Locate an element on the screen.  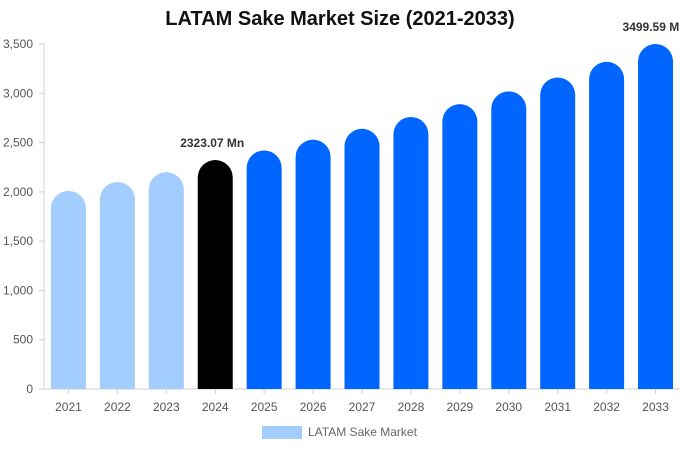
data-label-2033: 3499.59 Mn is located at coordinates (651, 27).